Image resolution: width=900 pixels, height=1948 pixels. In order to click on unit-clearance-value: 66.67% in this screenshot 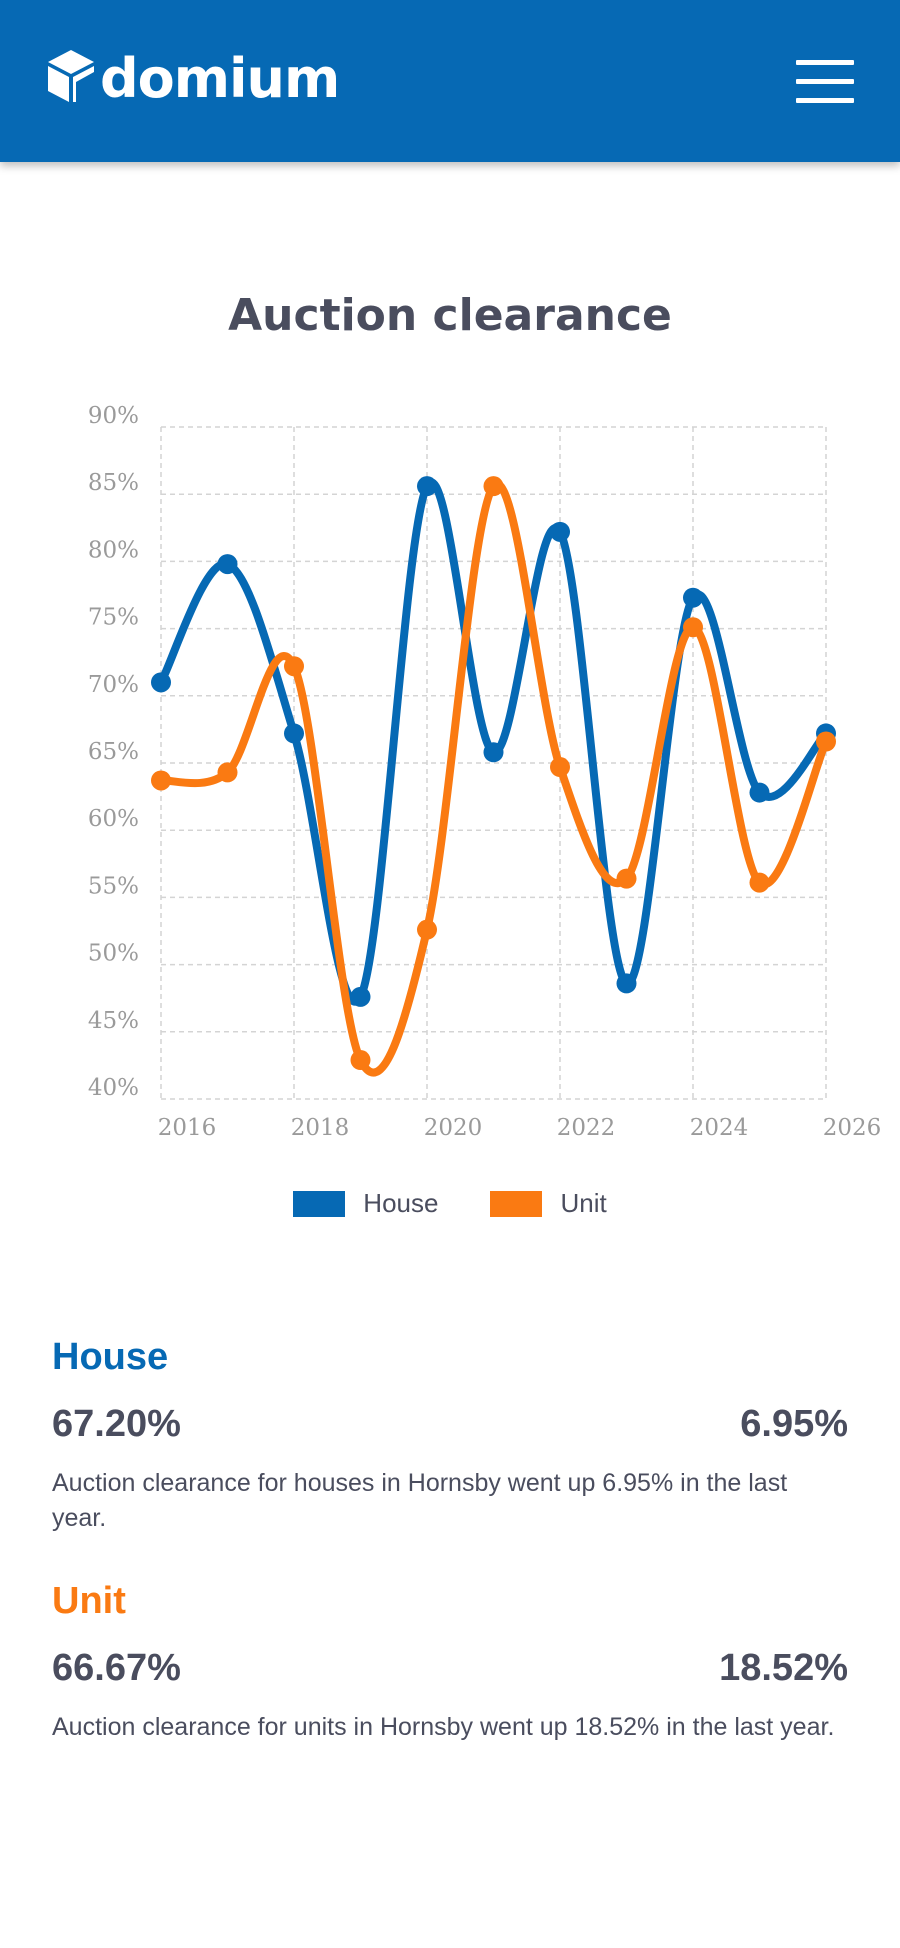, I will do `click(116, 1668)`.